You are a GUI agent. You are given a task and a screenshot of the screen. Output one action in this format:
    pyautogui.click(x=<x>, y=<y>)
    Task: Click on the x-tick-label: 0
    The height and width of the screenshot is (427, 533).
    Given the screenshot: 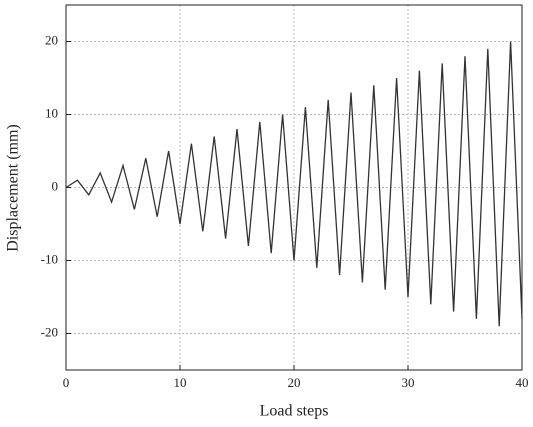 What is the action you would take?
    pyautogui.click(x=66, y=382)
    